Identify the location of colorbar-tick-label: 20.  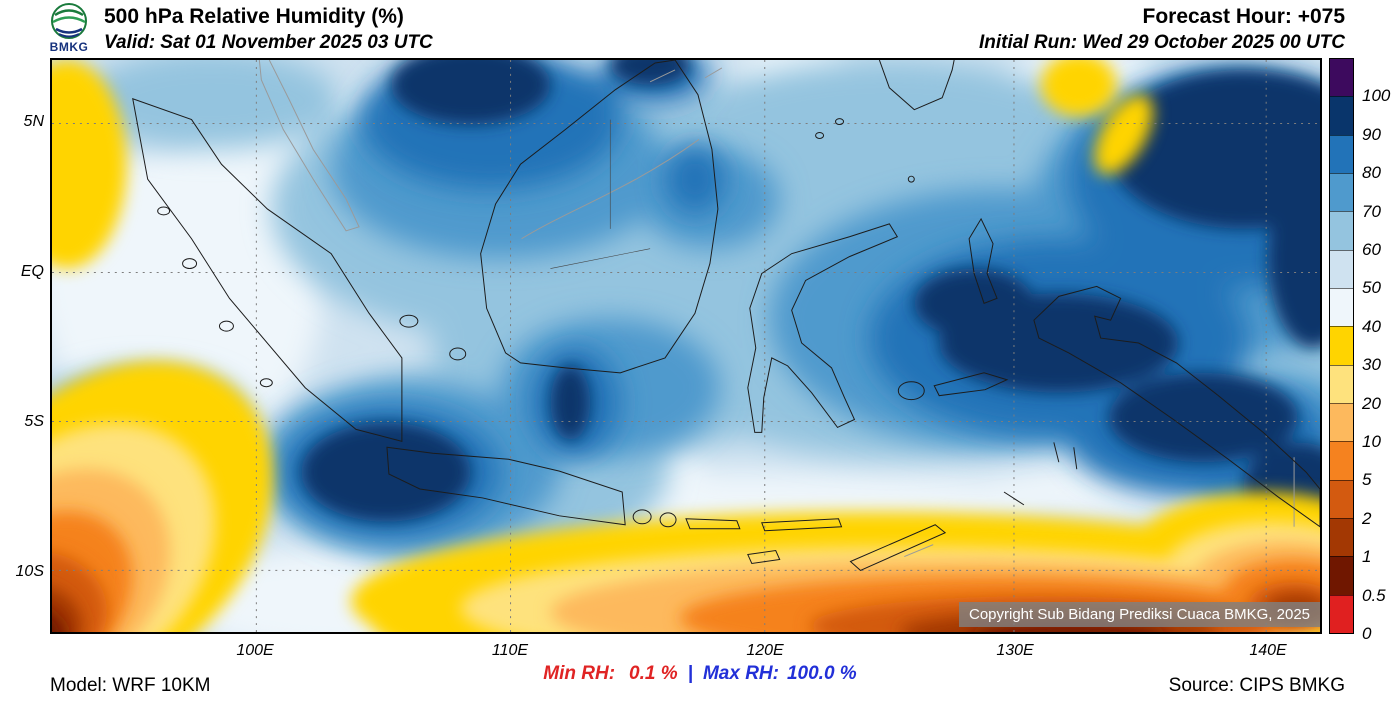
(1371, 403).